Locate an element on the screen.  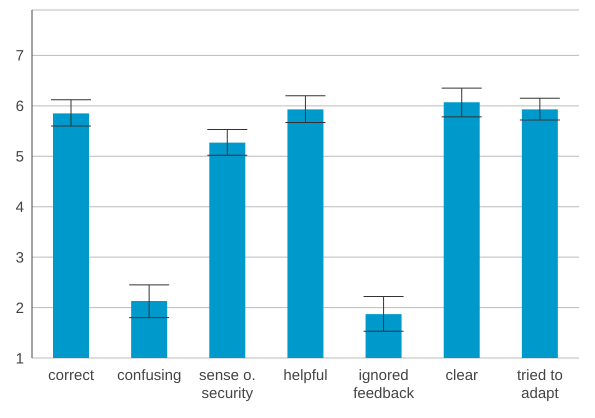
y-tick-label: 6 is located at coordinates (20, 107).